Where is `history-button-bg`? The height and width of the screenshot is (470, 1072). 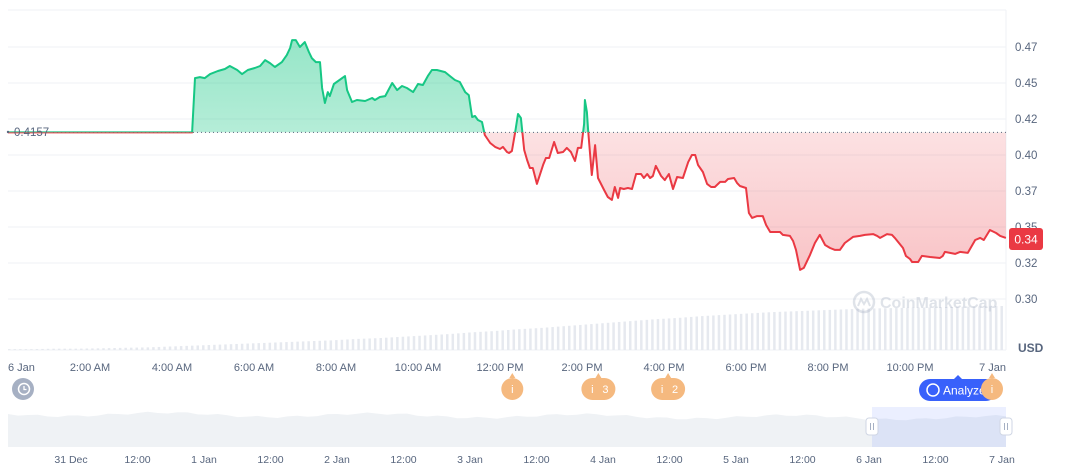
history-button-bg is located at coordinates (23, 389).